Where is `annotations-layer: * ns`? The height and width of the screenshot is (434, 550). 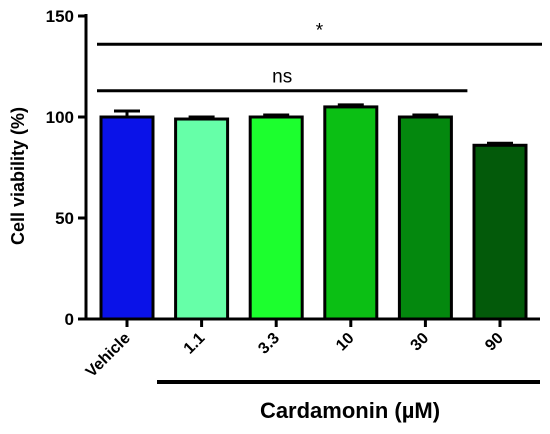
annotations-layer: * ns is located at coordinates (319, 56).